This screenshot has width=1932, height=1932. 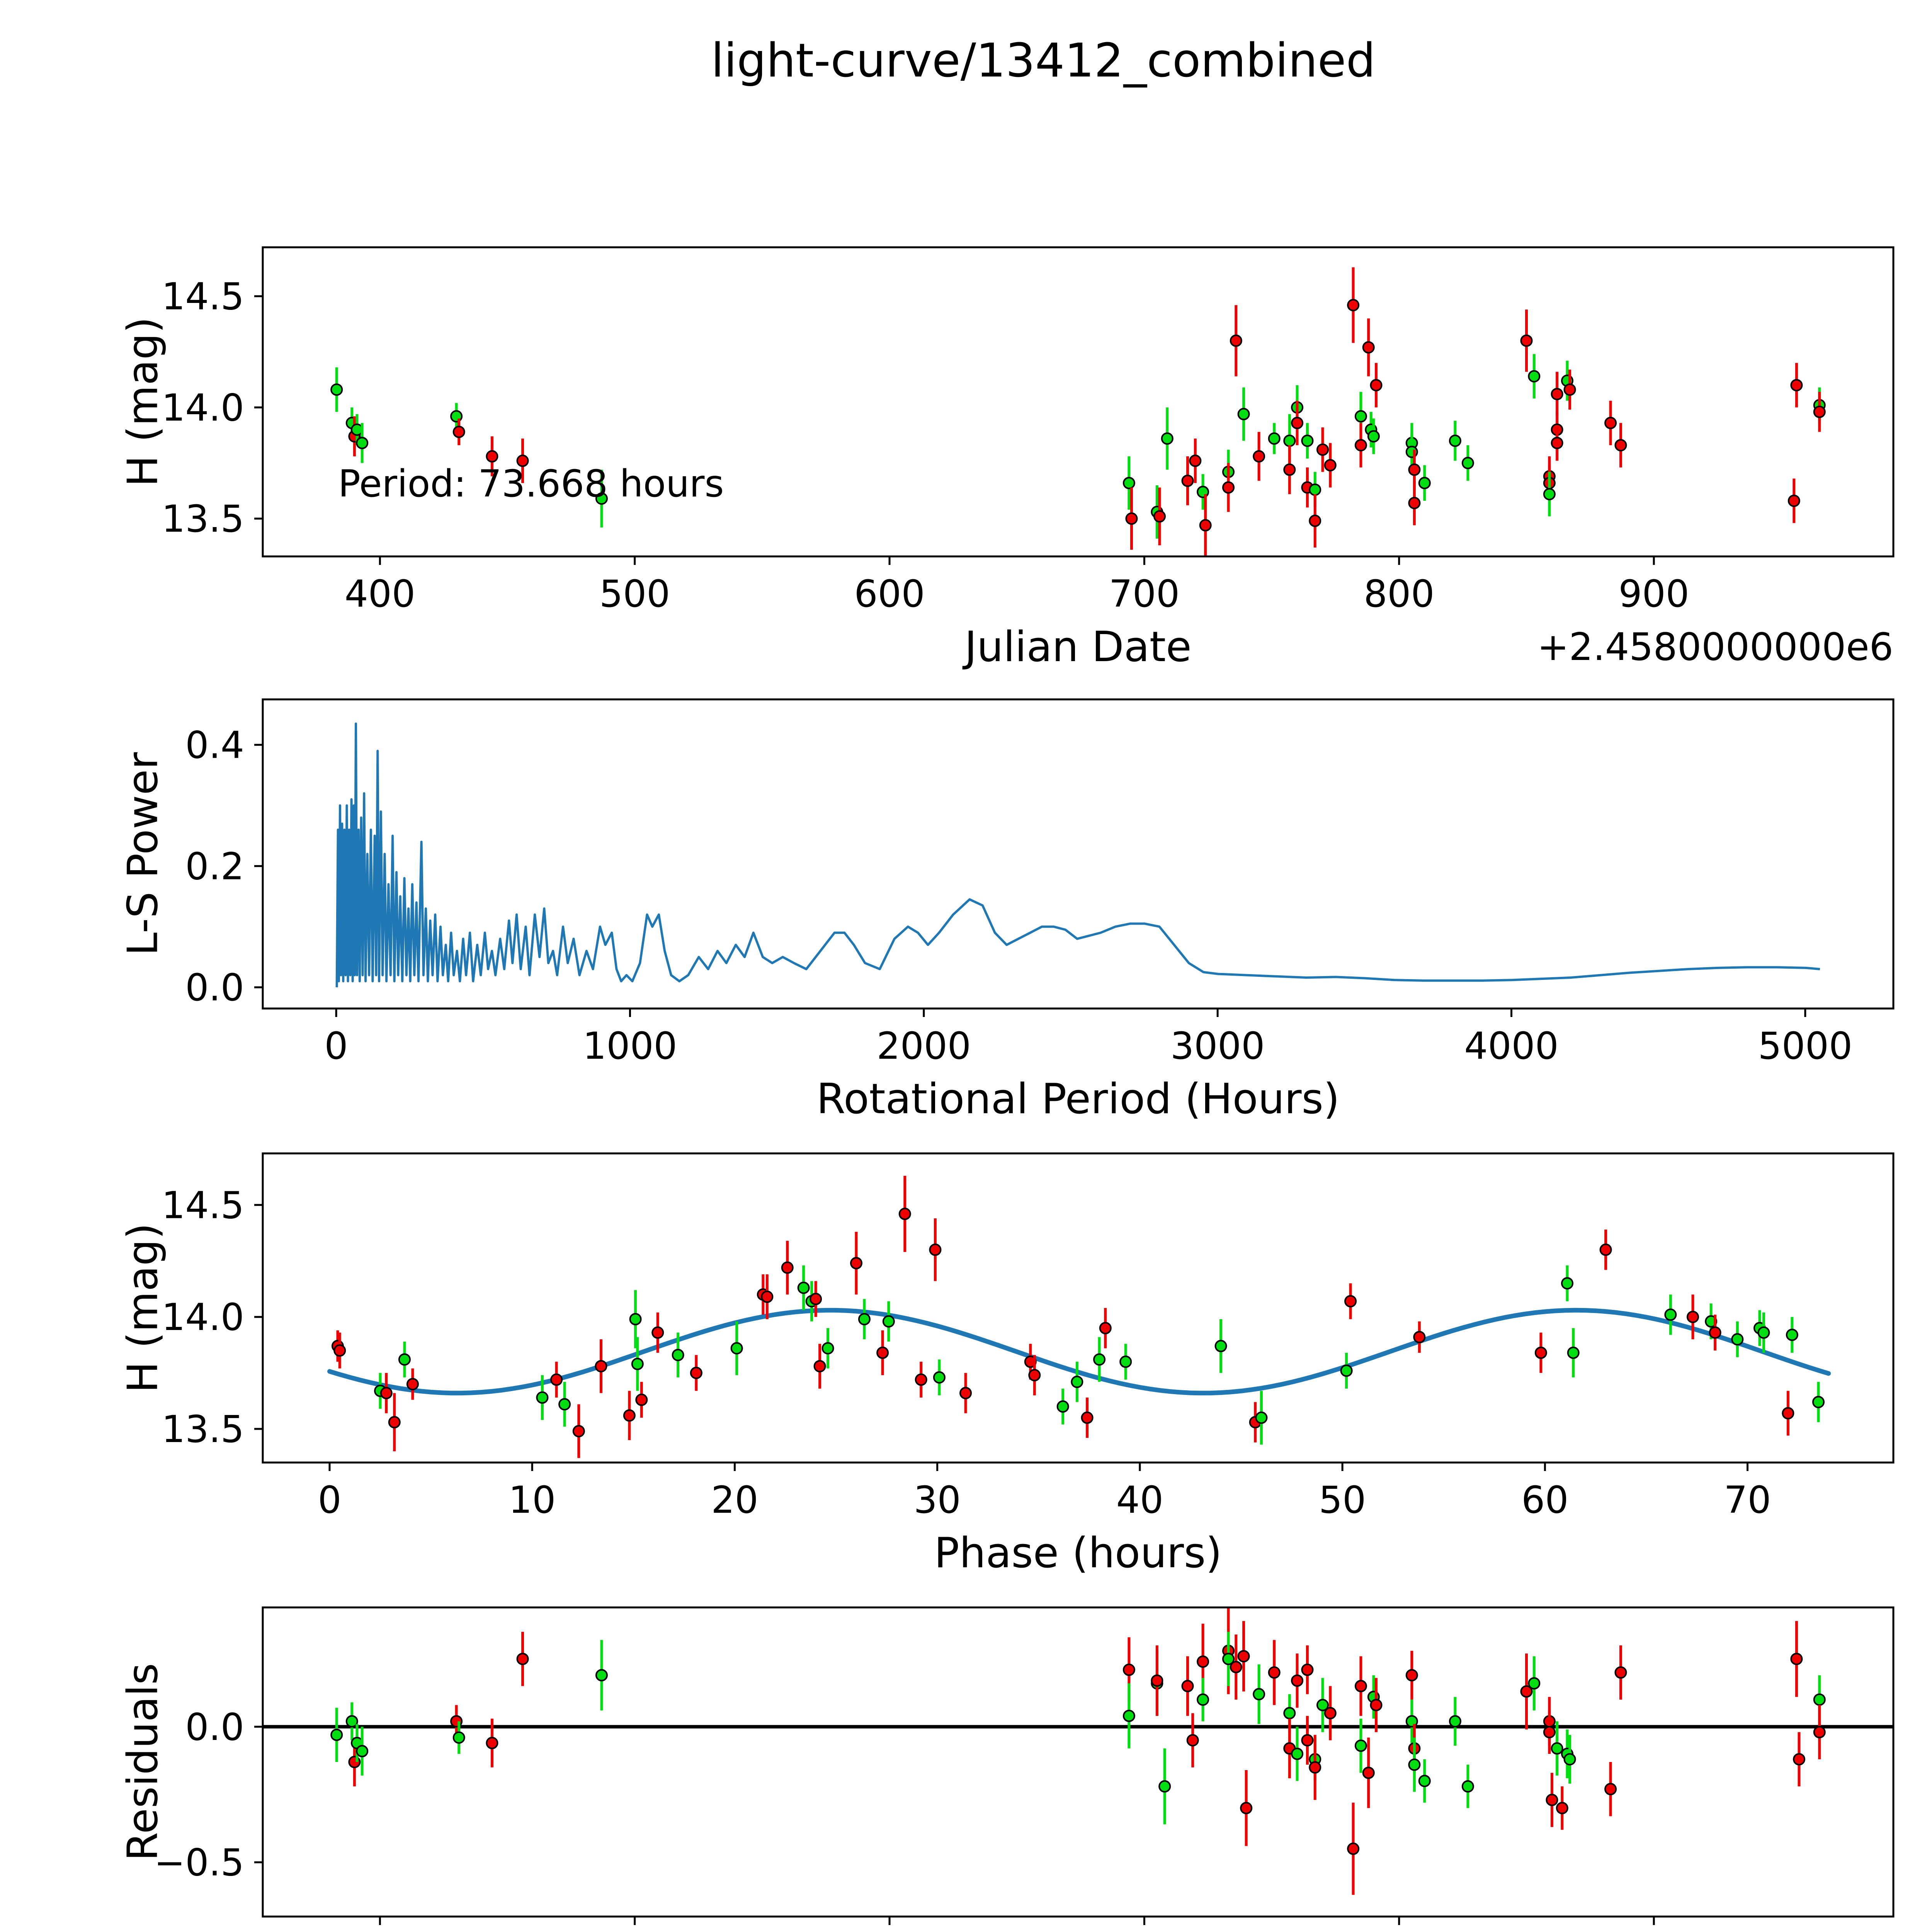 I want to click on x-tick-label: 40, so click(x=1140, y=1500).